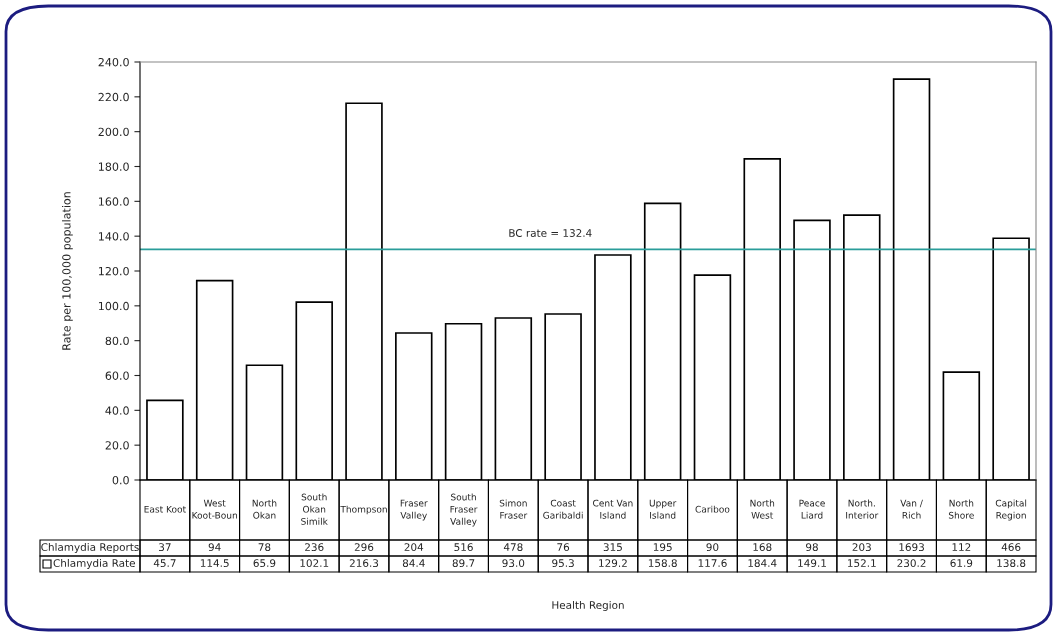  Describe the element at coordinates (961, 563) in the screenshot. I see `data-label: 61.9` at that location.